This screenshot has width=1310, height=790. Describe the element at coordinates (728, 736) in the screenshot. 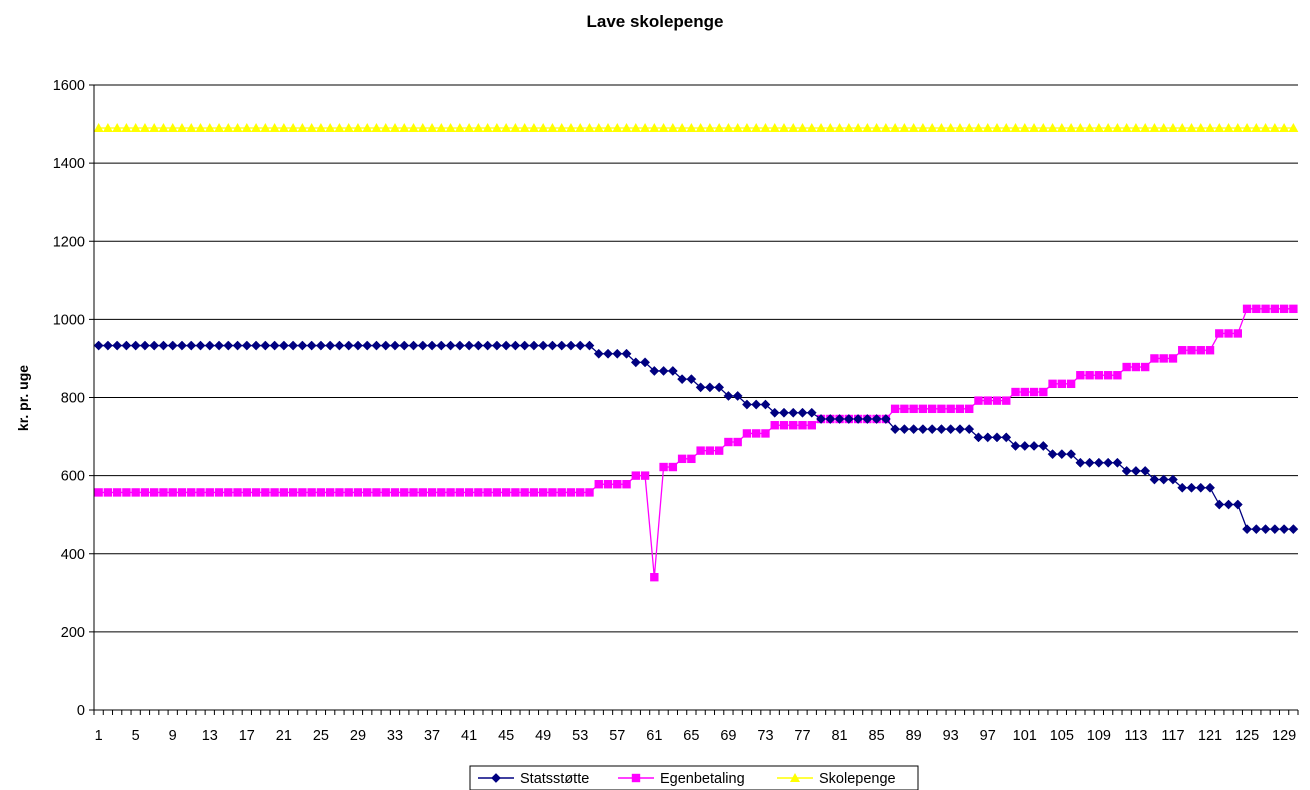

I see `x-tick-label-17: 69` at that location.